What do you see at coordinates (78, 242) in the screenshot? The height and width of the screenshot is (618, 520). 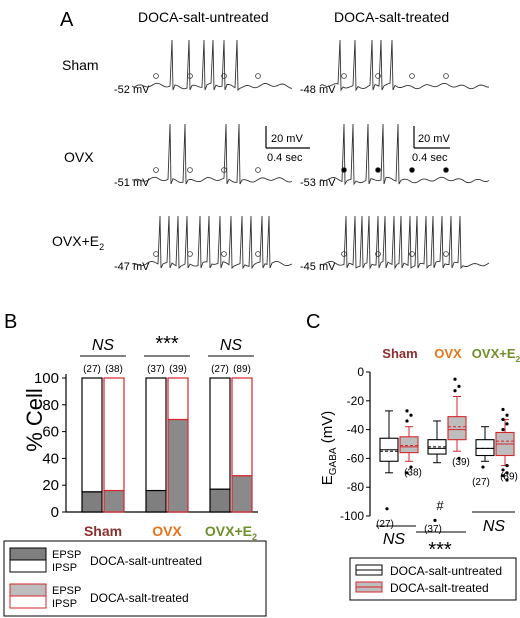 I see `panel-a-row-ovxe2: OVX+E2` at bounding box center [78, 242].